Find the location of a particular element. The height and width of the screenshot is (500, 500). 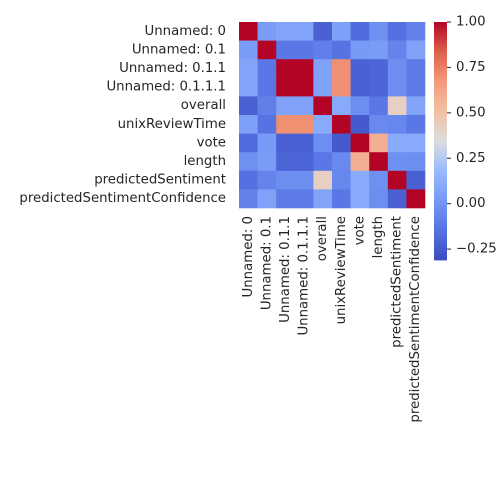

column-label: predictedSentiment is located at coordinates (397, 282).